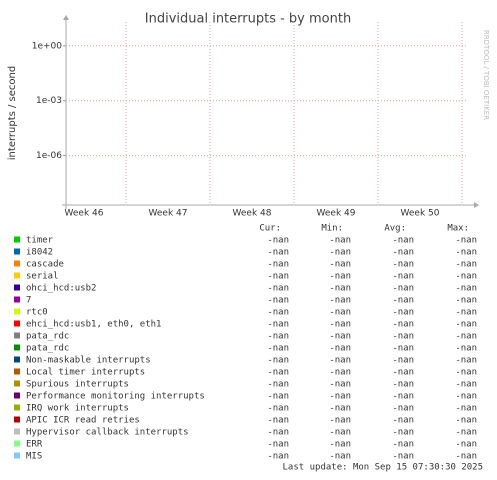 The height and width of the screenshot is (480, 497). Describe the element at coordinates (486, 75) in the screenshot. I see `side-text: RRDTOOL / TOBI OETIKER` at that location.